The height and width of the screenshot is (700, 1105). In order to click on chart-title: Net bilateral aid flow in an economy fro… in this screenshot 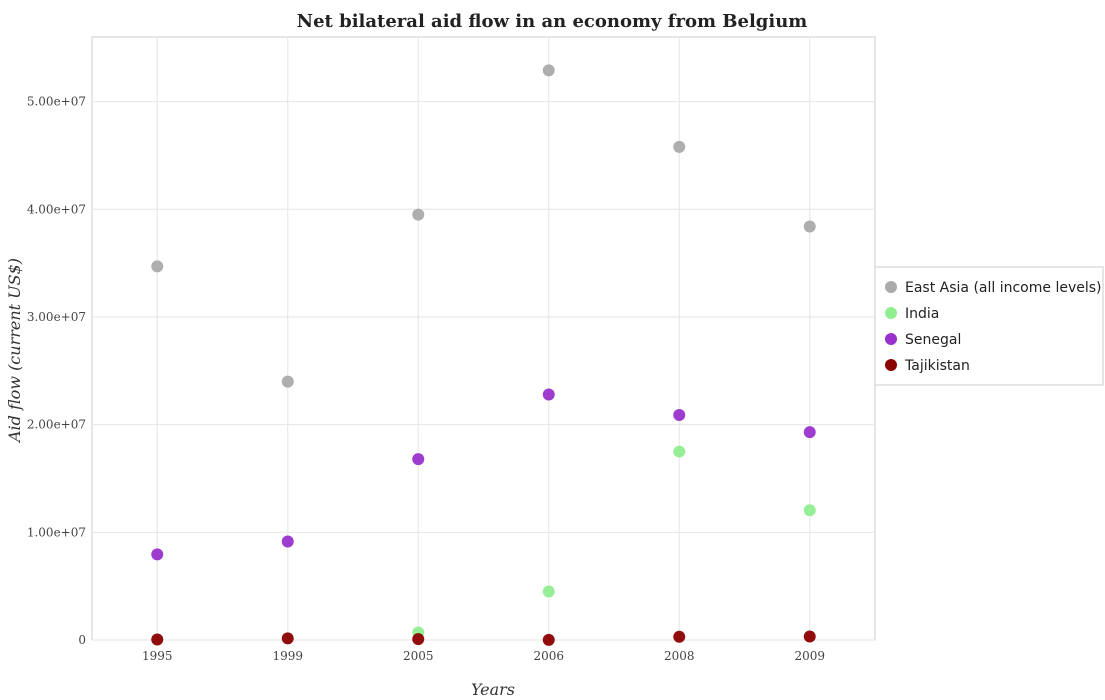, I will do `click(552, 21)`.